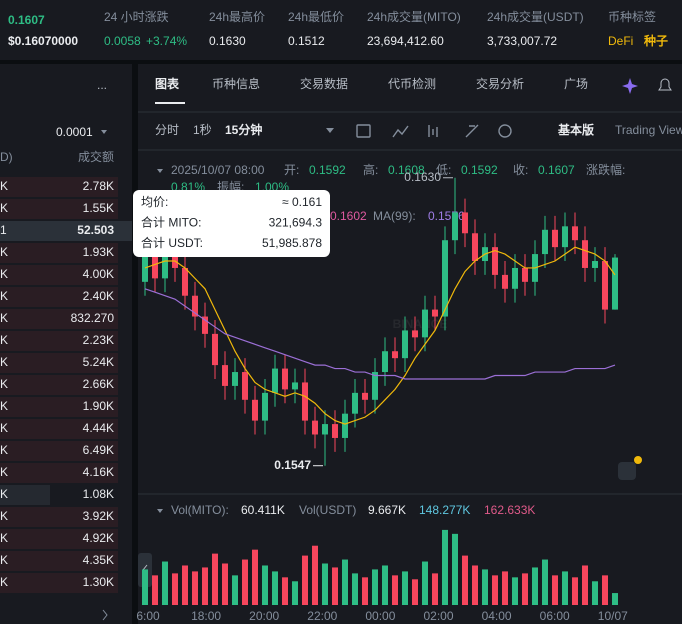 The width and height of the screenshot is (682, 624). Describe the element at coordinates (648, 130) in the screenshot. I see `trading-view: Trading View` at that location.